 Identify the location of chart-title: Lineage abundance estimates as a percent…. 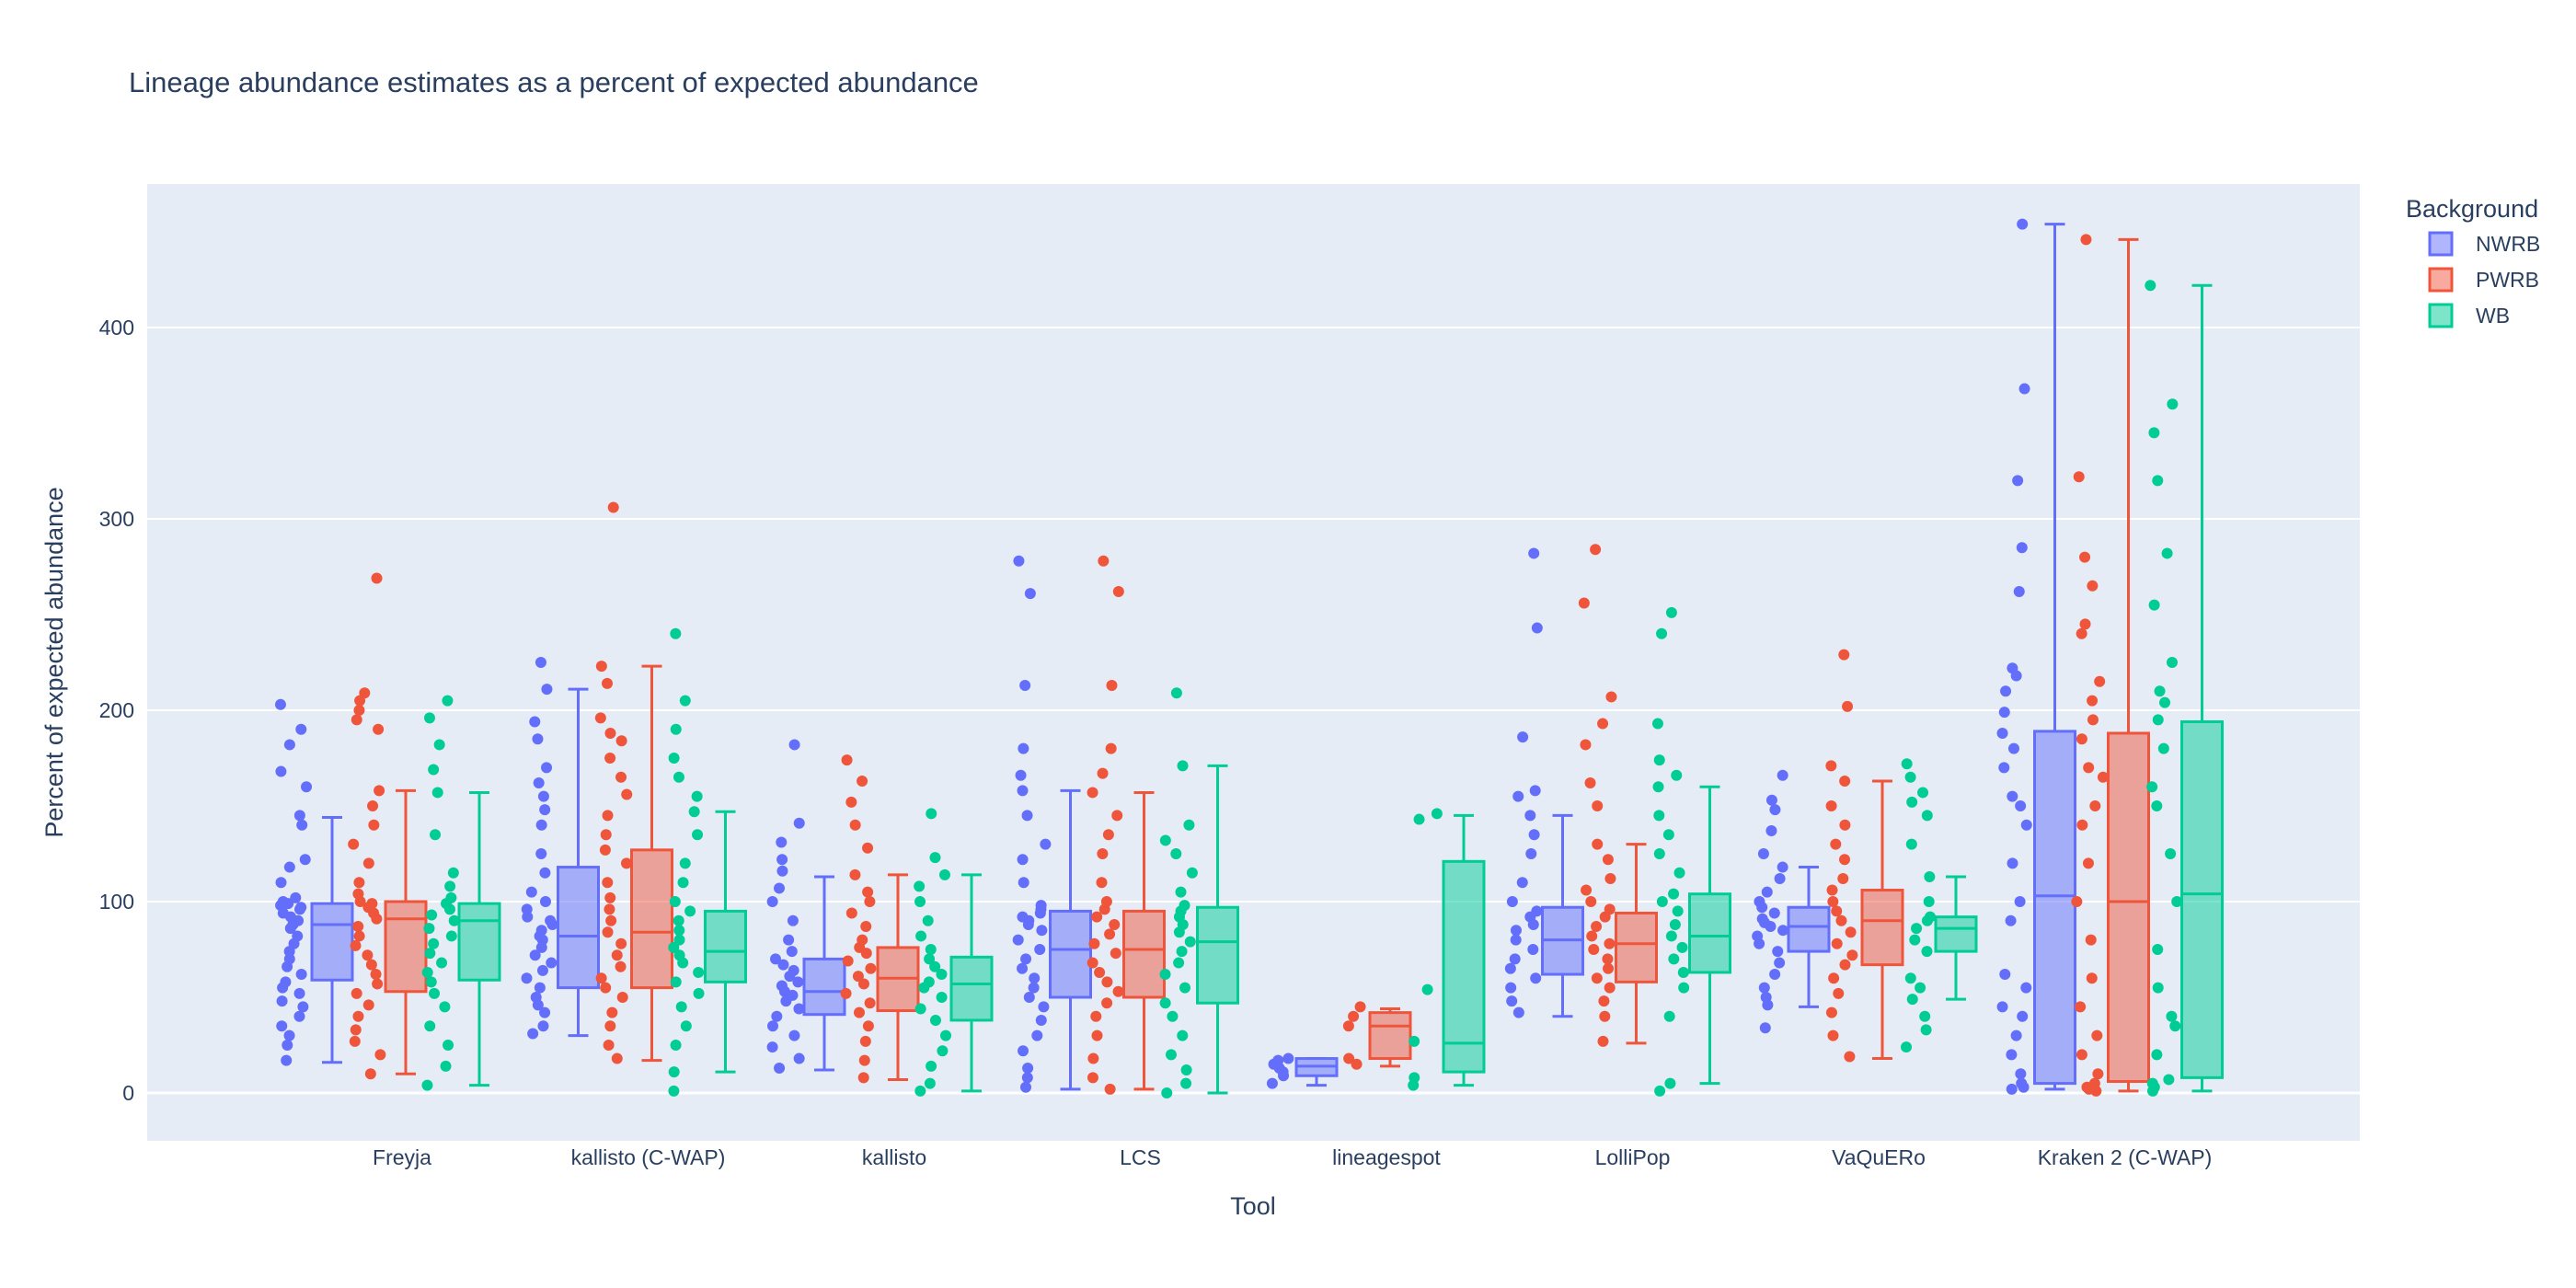
(554, 82).